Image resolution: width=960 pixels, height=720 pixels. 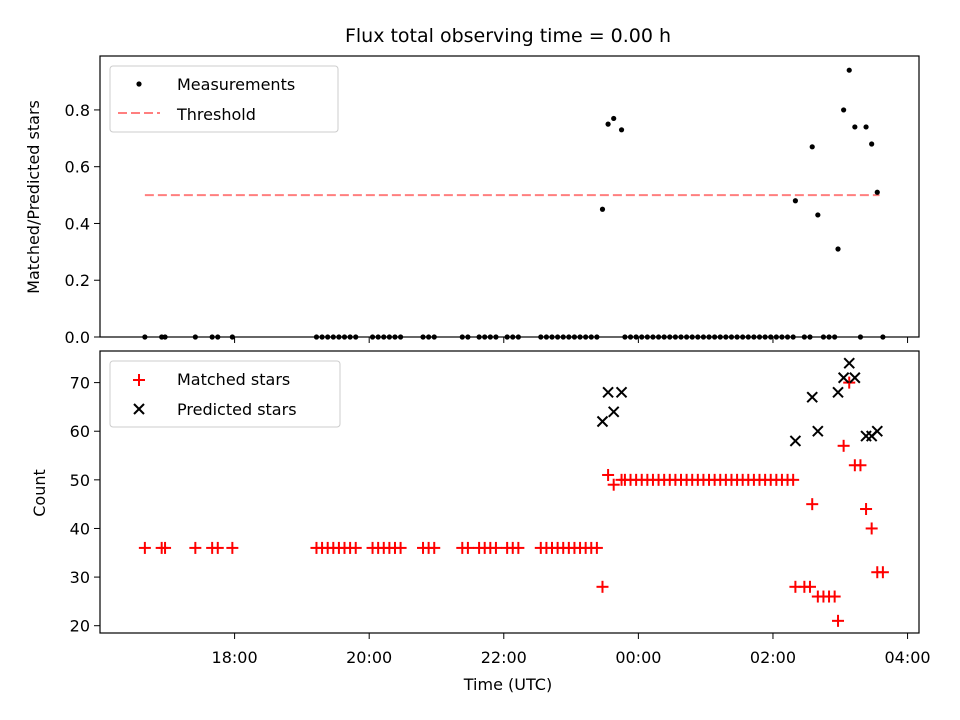 I want to click on bottom-yticks: 20 30 40 50 60 70, so click(x=85, y=505).